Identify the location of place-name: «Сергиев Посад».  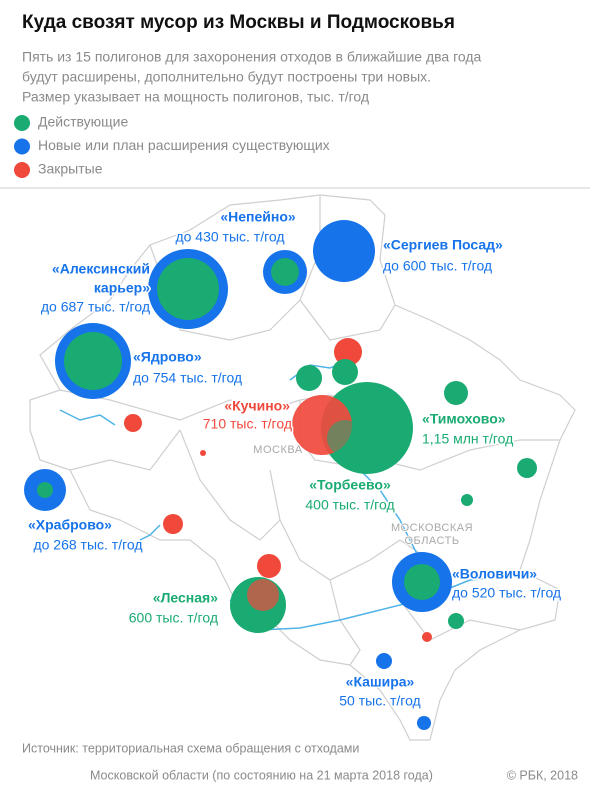
(443, 245).